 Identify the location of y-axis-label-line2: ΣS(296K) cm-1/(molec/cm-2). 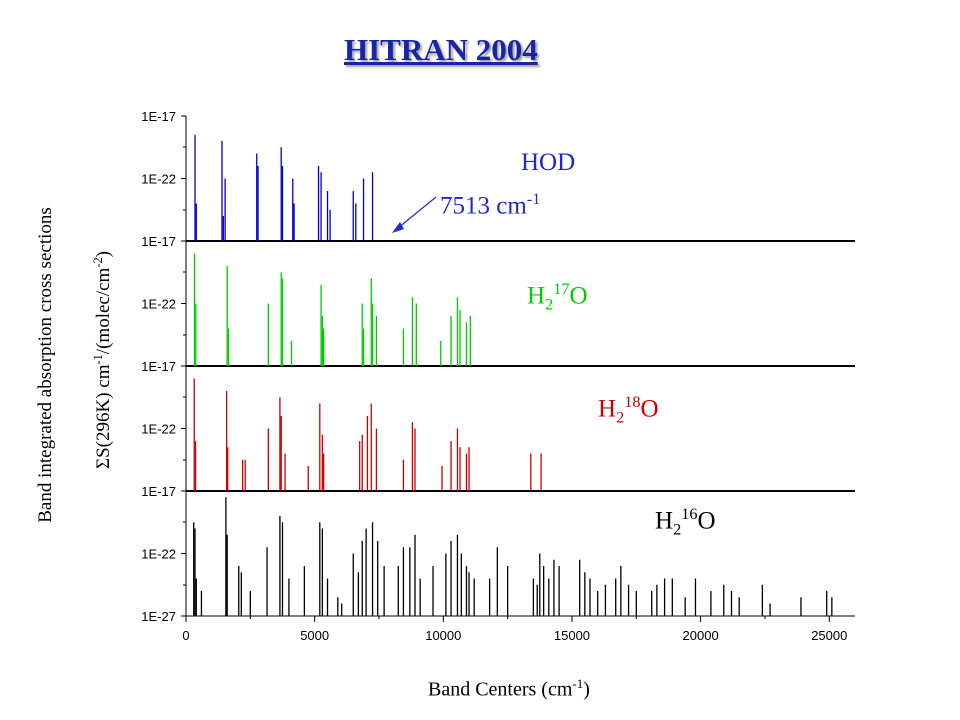
(102, 360).